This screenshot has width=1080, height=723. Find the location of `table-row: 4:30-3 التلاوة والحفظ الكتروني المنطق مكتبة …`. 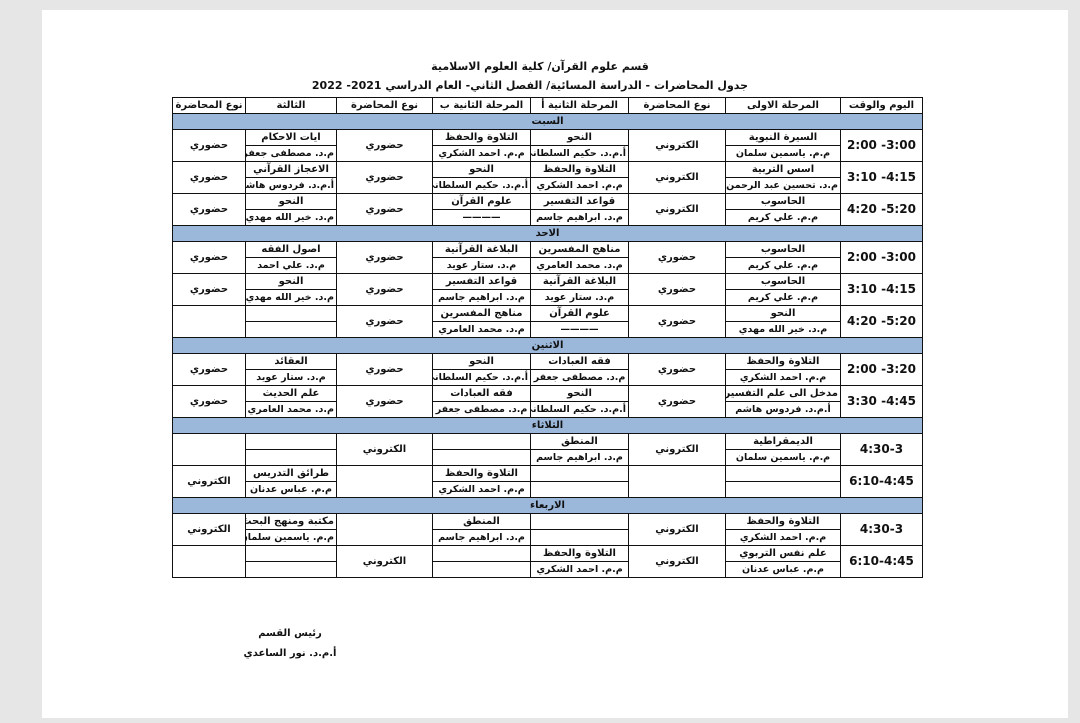

table-row: 4:30-3 التلاوة والحفظ الكتروني المنطق مكتبة … is located at coordinates (547, 529).